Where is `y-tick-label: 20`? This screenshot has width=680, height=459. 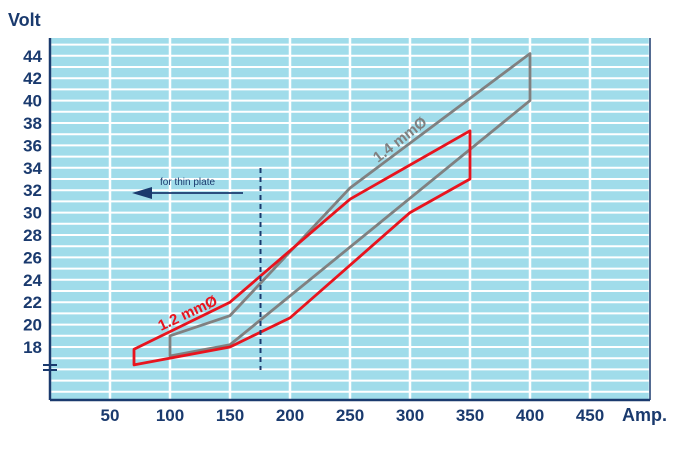
y-tick-label: 20 is located at coordinates (32, 325).